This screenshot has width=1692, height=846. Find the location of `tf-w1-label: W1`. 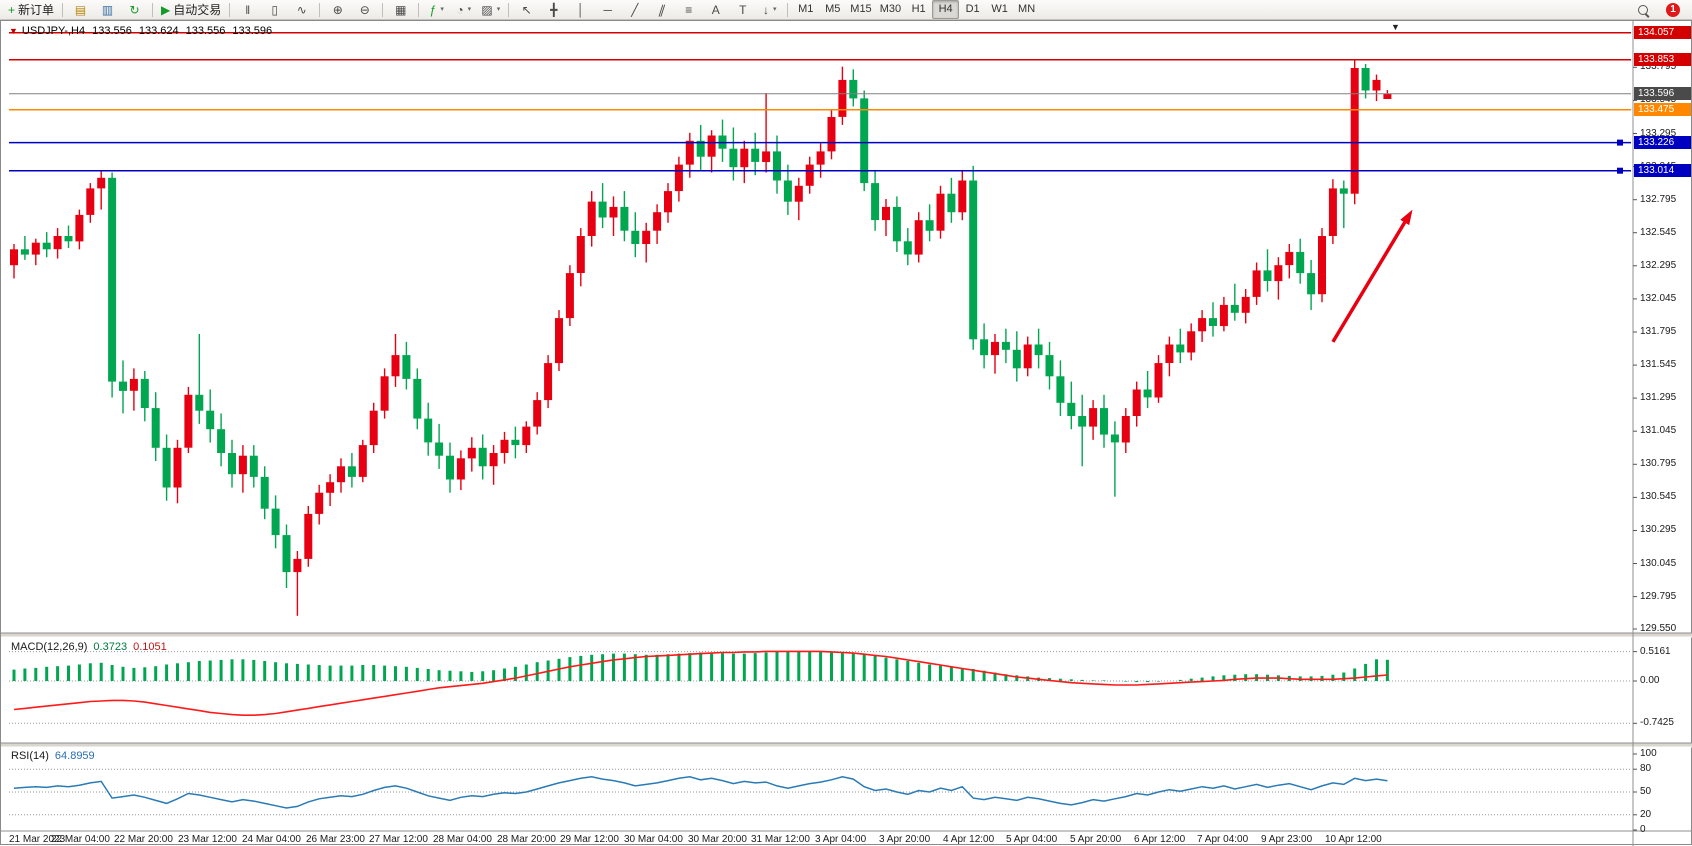

tf-w1-label: W1 is located at coordinates (999, 9).